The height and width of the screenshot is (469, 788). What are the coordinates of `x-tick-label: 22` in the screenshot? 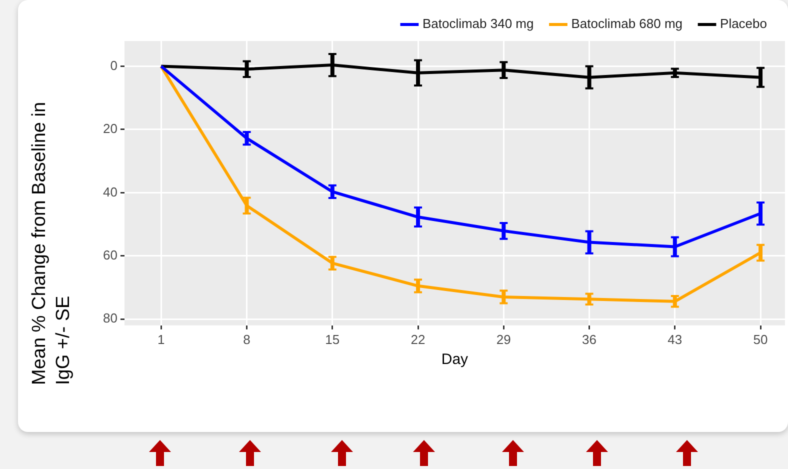 It's located at (418, 339).